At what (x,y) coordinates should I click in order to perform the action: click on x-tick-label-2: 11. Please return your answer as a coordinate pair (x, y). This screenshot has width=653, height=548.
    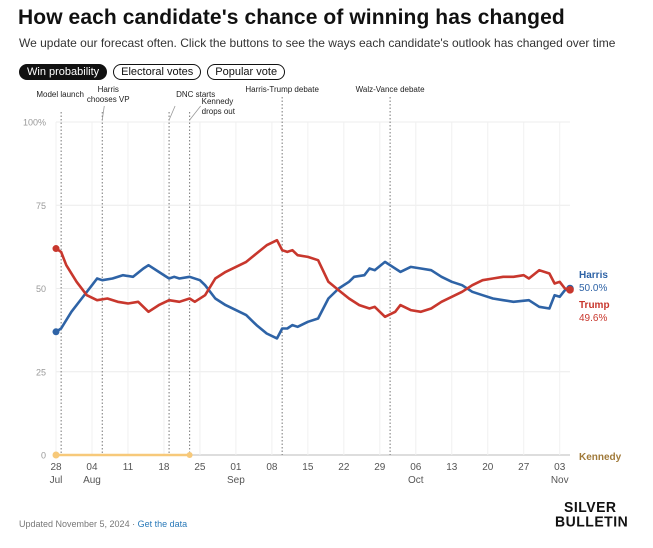
    Looking at the image, I should click on (128, 467).